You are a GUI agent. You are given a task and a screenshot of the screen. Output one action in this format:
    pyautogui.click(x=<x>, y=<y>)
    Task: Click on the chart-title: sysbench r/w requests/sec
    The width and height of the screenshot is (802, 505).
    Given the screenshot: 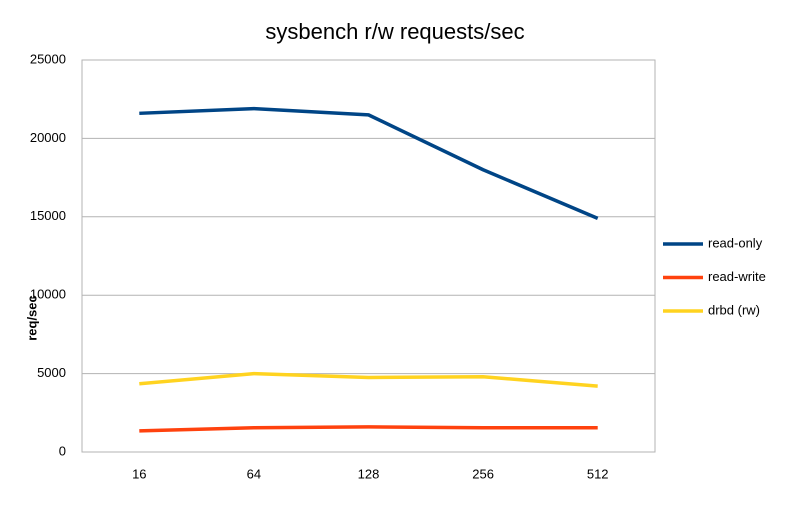 What is the action you would take?
    pyautogui.click(x=394, y=31)
    